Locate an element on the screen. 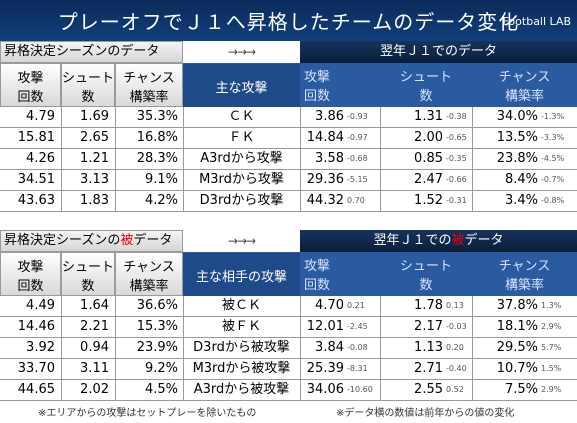  attacks-value: 43.63 is located at coordinates (36, 200).